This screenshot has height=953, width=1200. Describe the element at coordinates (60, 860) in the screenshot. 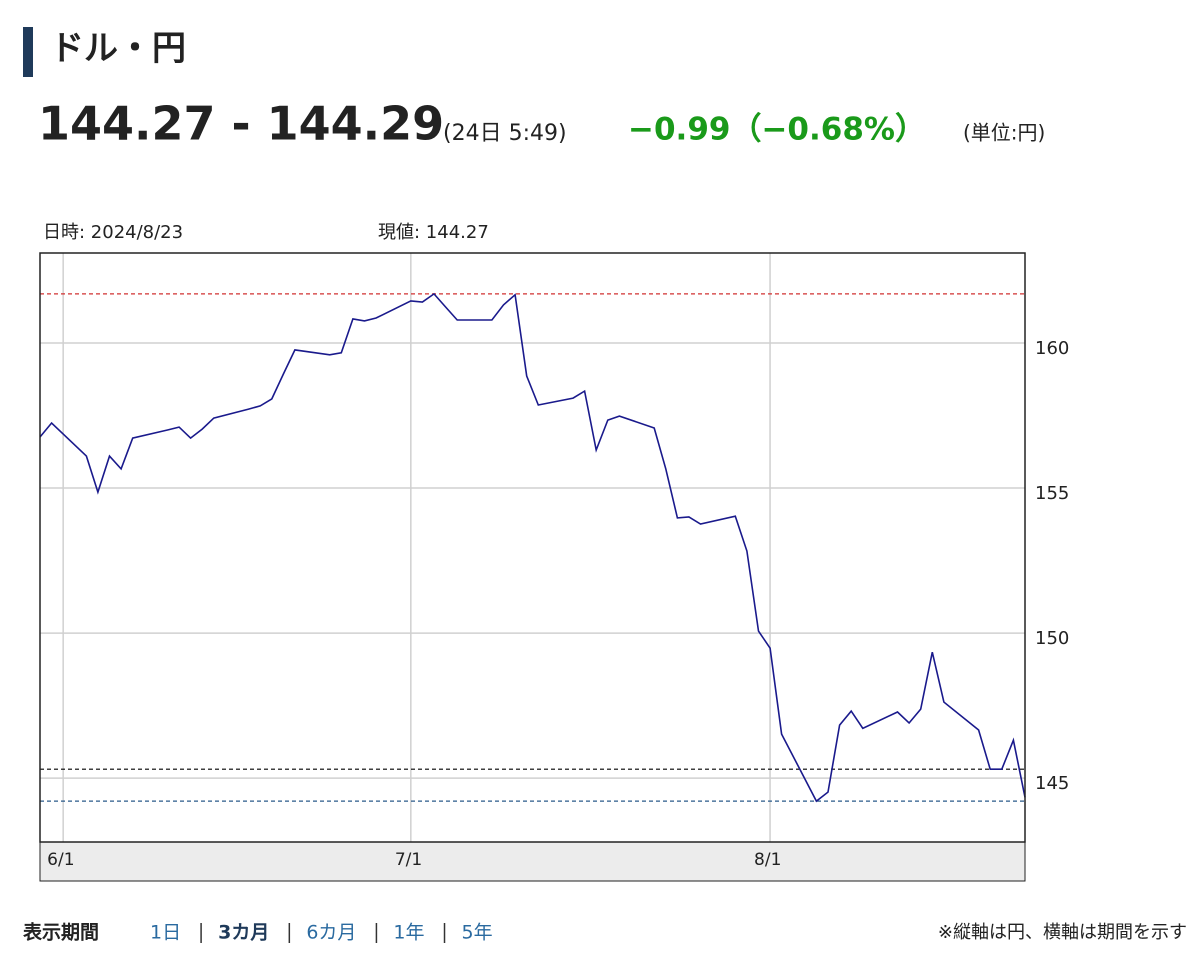

I see `x-tick-label: 6/1` at that location.